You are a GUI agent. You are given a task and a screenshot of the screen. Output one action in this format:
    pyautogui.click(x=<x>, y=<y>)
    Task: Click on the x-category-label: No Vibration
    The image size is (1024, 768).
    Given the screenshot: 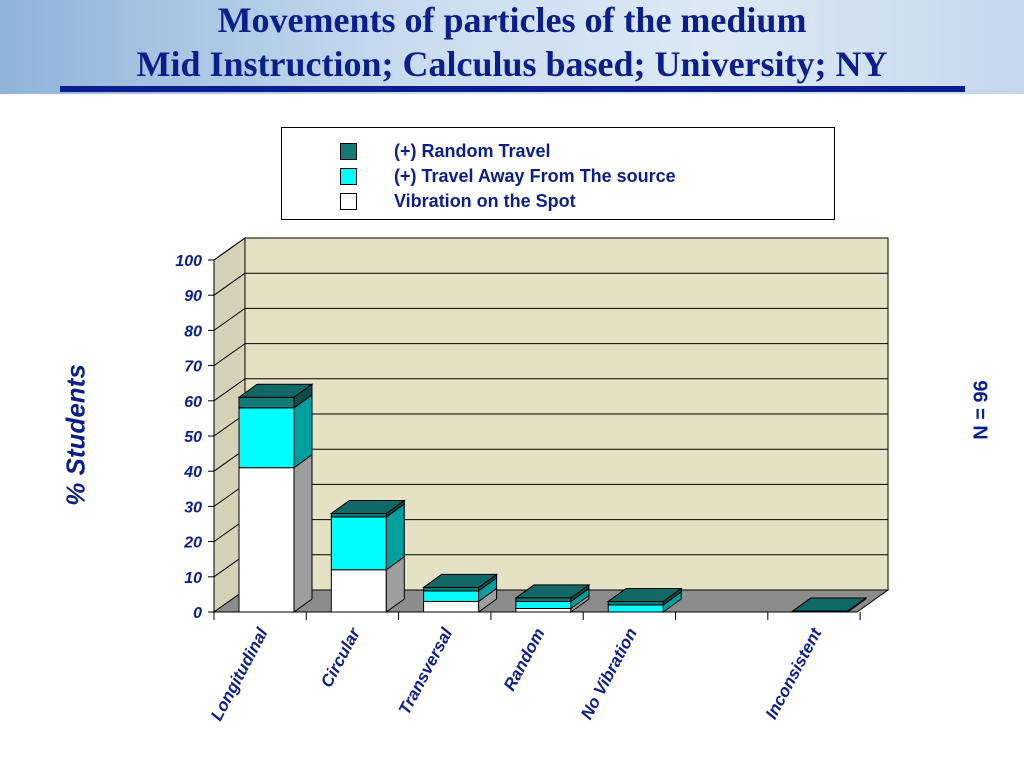 What is the action you would take?
    pyautogui.click(x=609, y=674)
    